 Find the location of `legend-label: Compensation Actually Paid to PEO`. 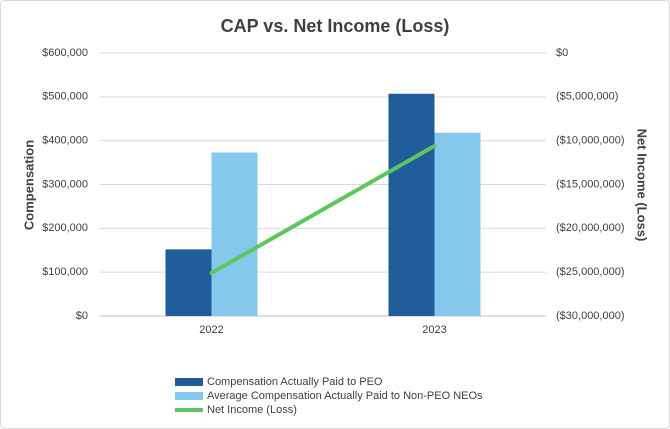

legend-label: Compensation Actually Paid to PEO is located at coordinates (295, 382).